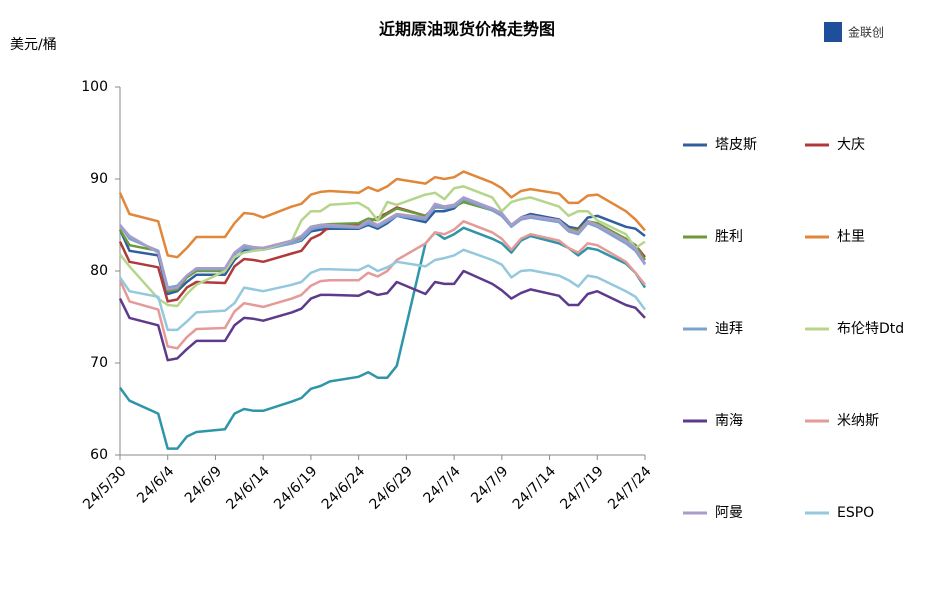 The height and width of the screenshot is (601, 937). What do you see at coordinates (736, 145) in the screenshot?
I see `legend-label: 塔皮斯` at bounding box center [736, 145].